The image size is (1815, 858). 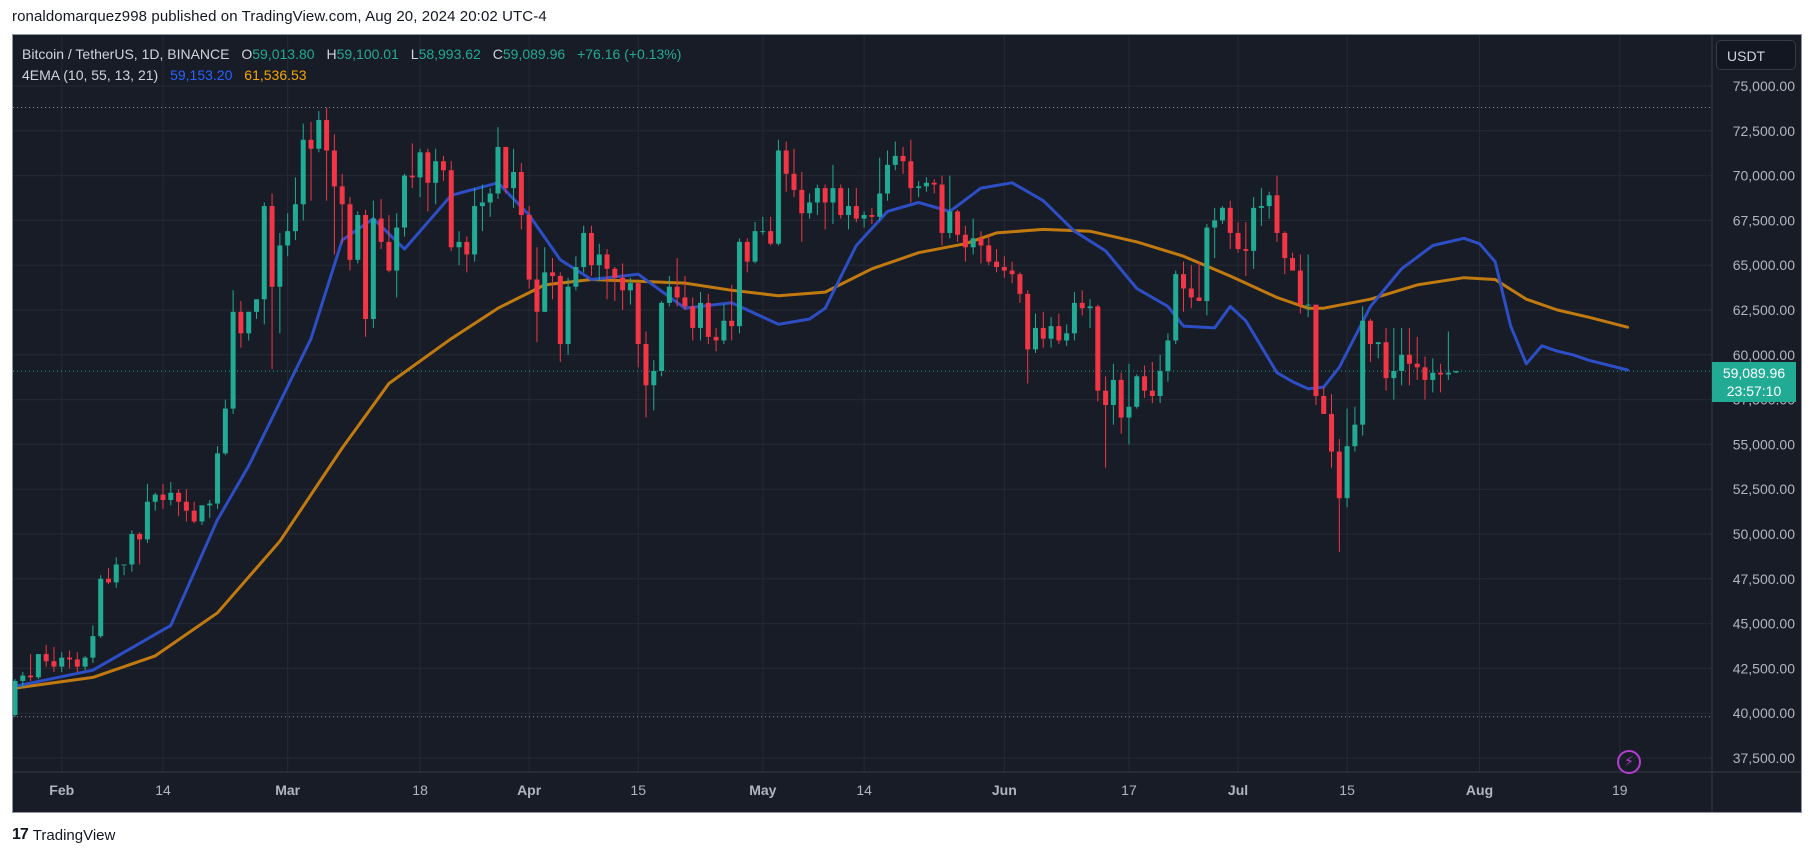 What do you see at coordinates (838, 790) in the screenshot?
I see `time-axis: Feb 14 Mar 18 Apr 15 May 14 Jun 17 Jul 15 Aug 19` at bounding box center [838, 790].